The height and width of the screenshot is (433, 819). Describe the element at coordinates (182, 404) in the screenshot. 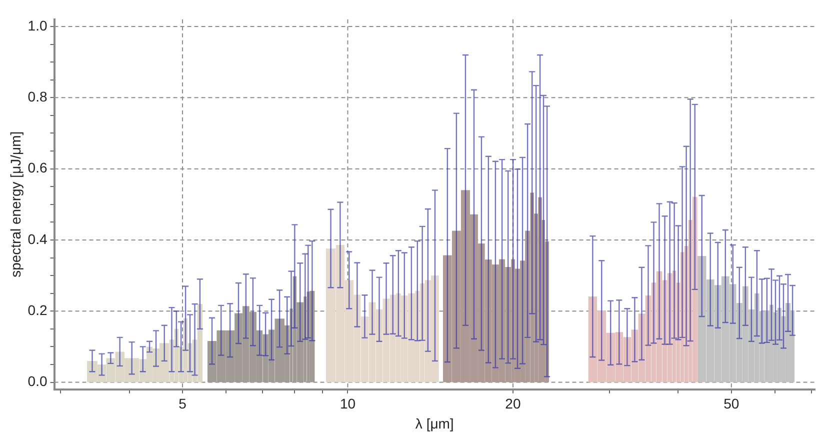

I see `x-tick-label: 5` at that location.